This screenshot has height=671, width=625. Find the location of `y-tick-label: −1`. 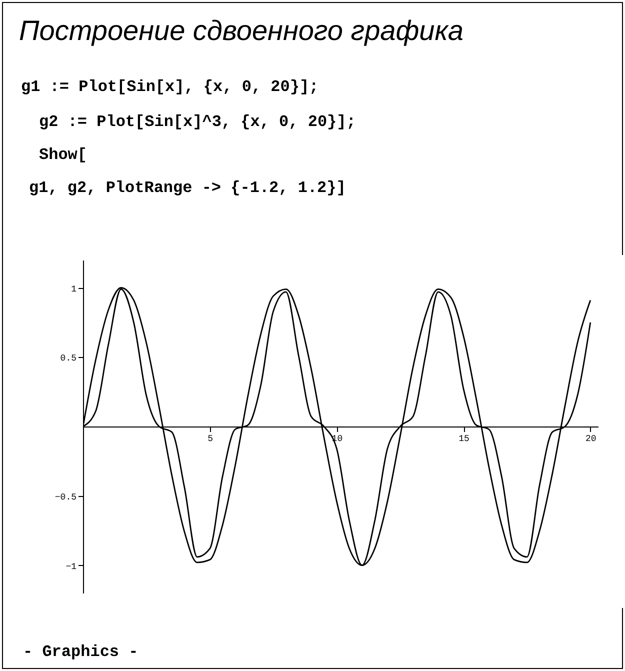

y-tick-label: −1 is located at coordinates (71, 567).